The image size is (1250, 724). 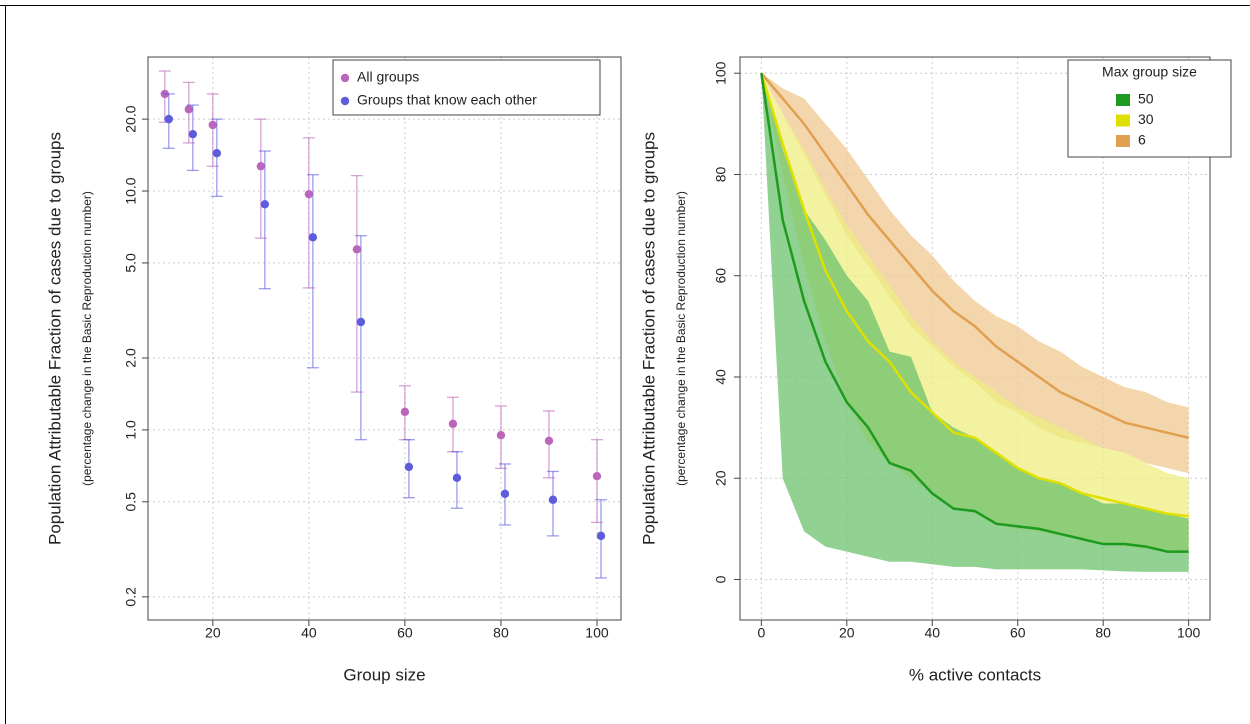 I want to click on y-tick-label: 20, so click(x=721, y=478).